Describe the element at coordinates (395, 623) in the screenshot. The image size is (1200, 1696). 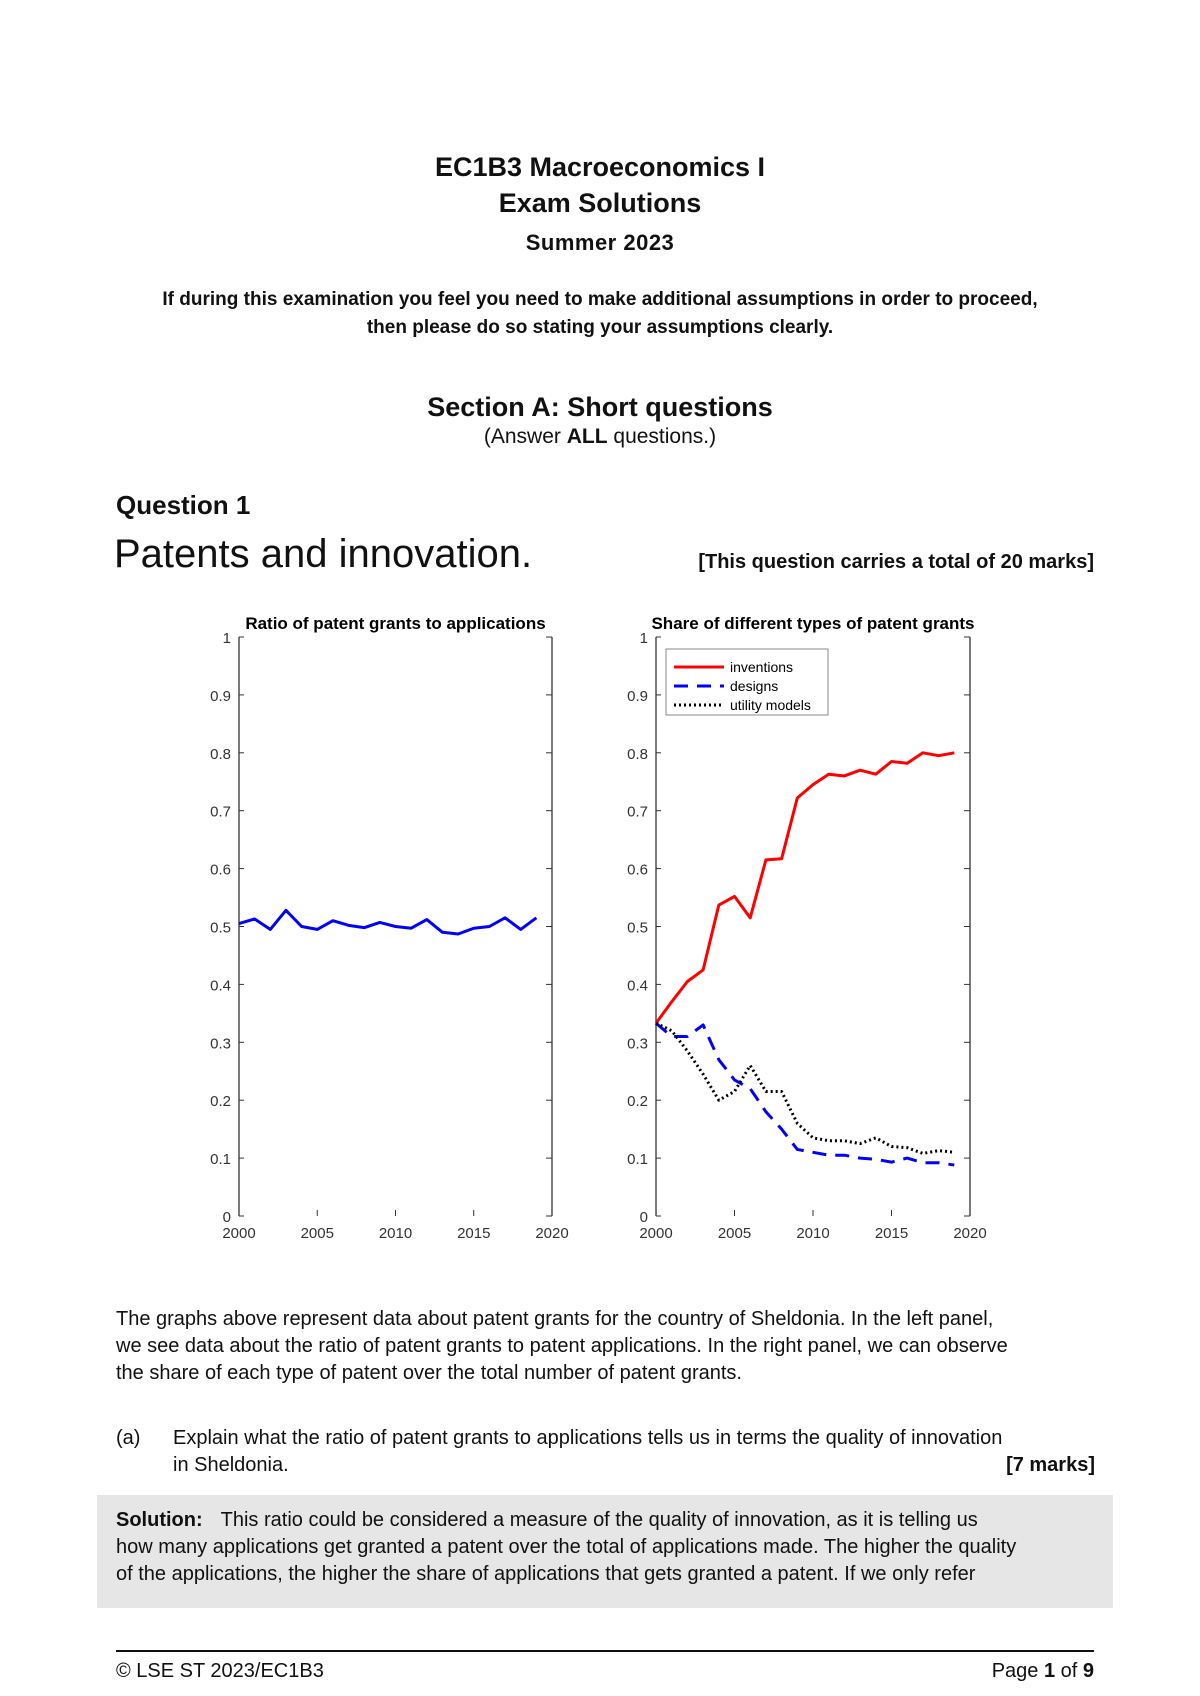
I see `chart-title: Ratio of patent grants to applications` at that location.